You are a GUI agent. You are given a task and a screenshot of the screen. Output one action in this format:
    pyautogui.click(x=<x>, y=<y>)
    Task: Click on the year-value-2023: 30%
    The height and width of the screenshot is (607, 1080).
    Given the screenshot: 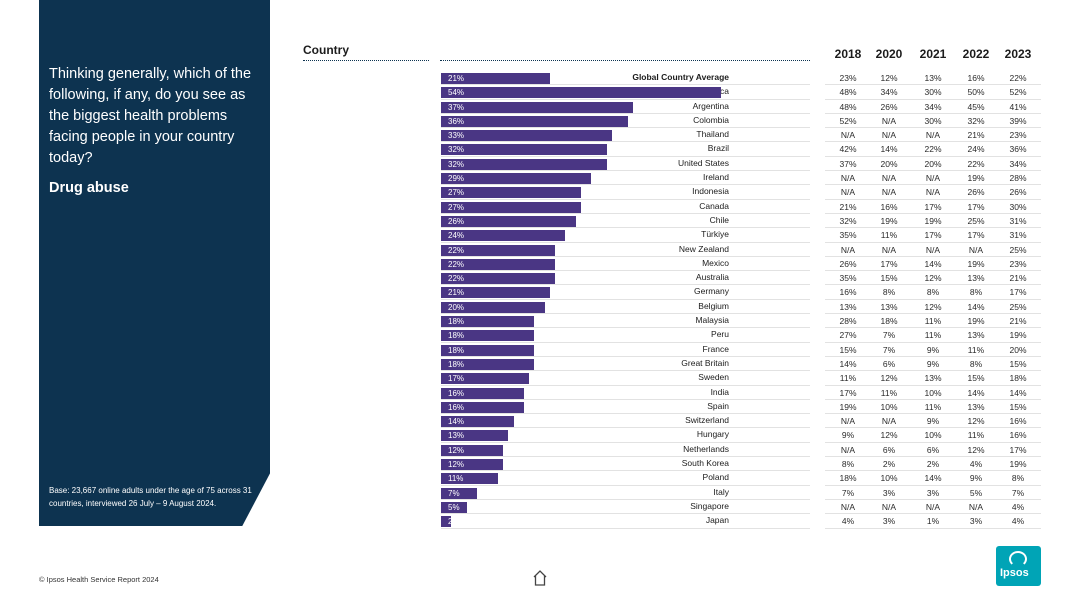 What is the action you would take?
    pyautogui.click(x=1018, y=206)
    